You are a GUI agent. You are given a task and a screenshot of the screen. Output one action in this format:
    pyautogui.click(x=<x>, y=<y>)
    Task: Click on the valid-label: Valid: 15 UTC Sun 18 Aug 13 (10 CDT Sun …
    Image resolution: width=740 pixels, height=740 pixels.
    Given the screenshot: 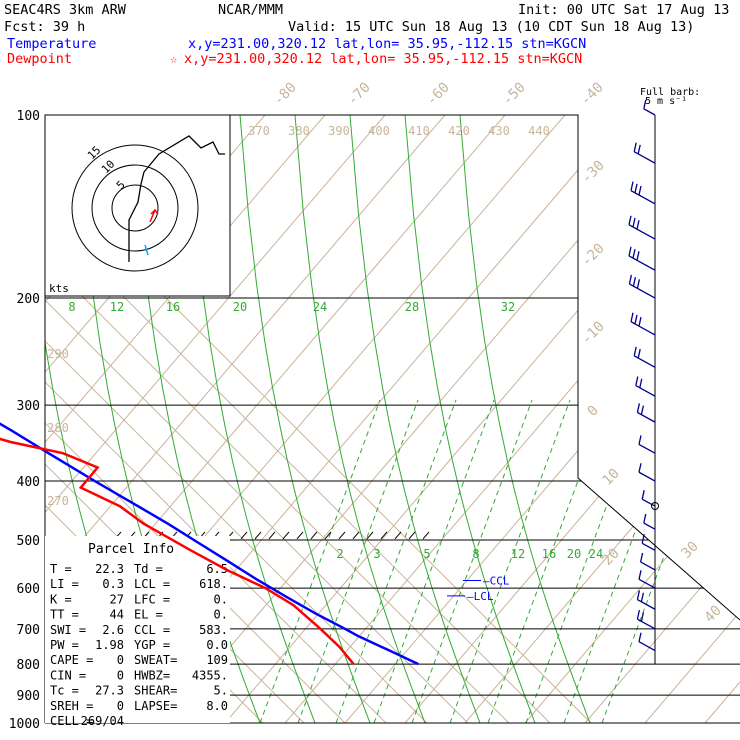 What is the action you would take?
    pyautogui.click(x=491, y=27)
    